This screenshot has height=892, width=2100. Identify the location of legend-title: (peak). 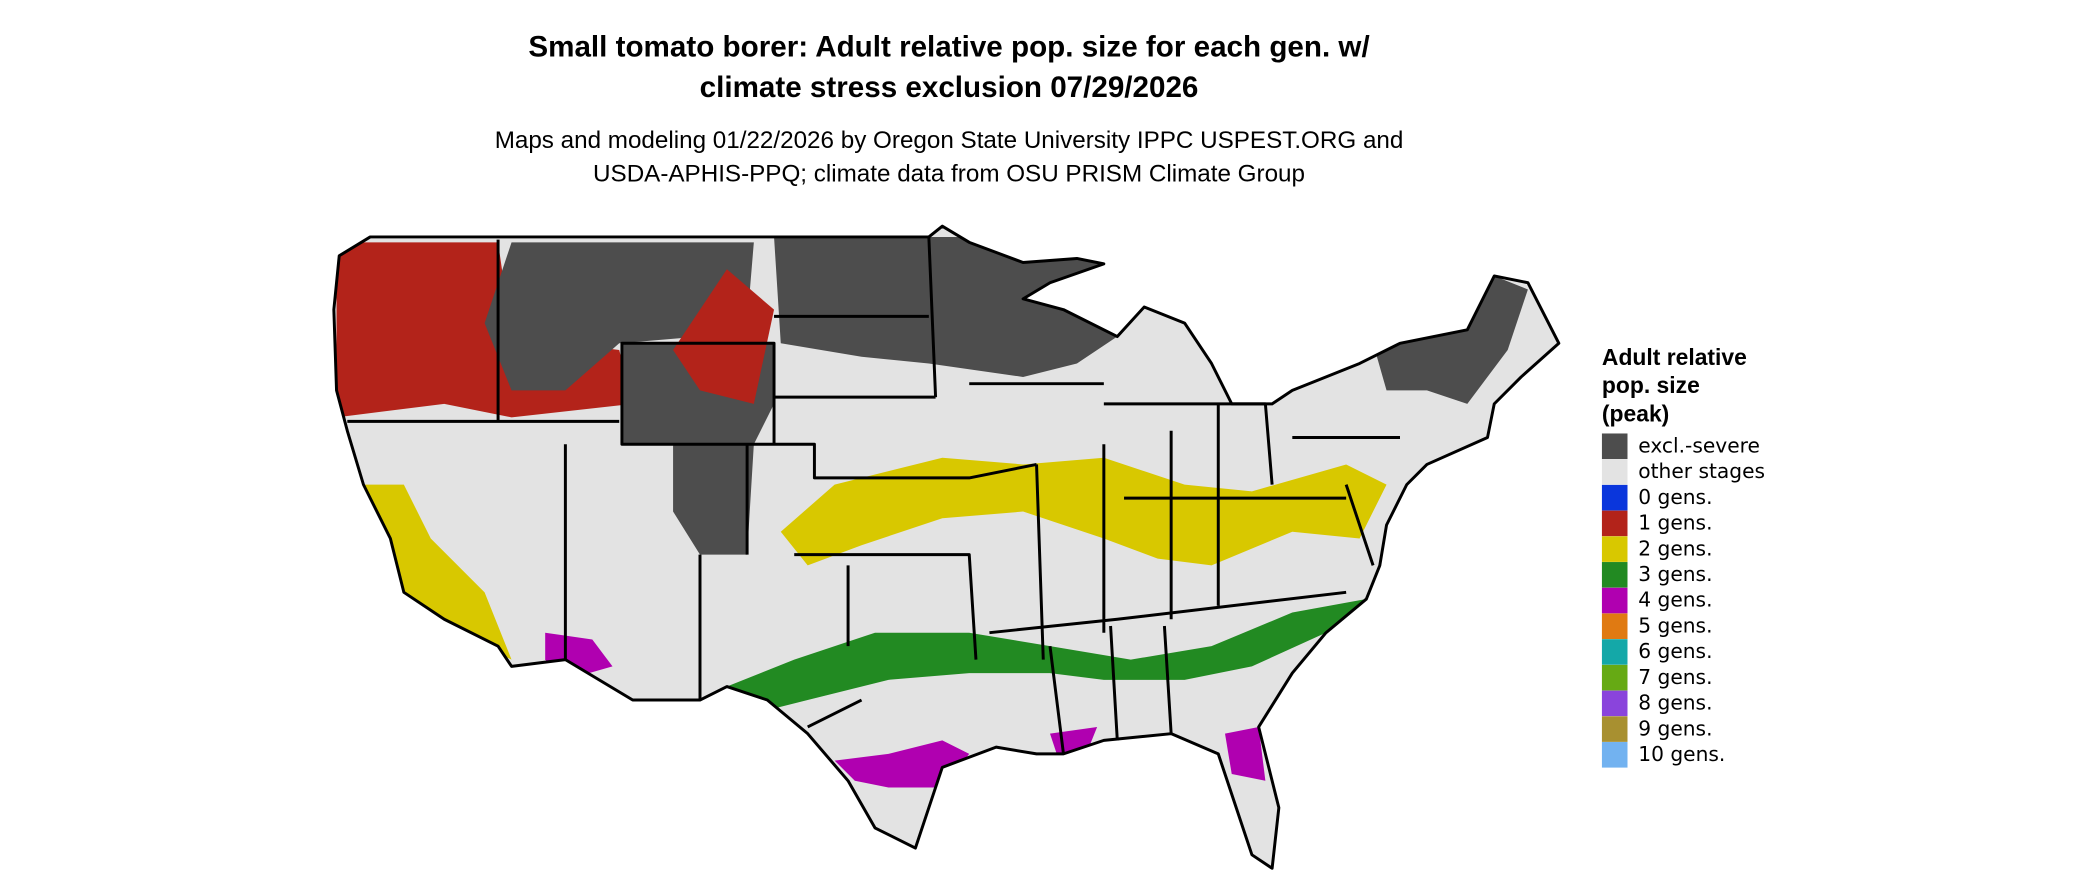
(1635, 413).